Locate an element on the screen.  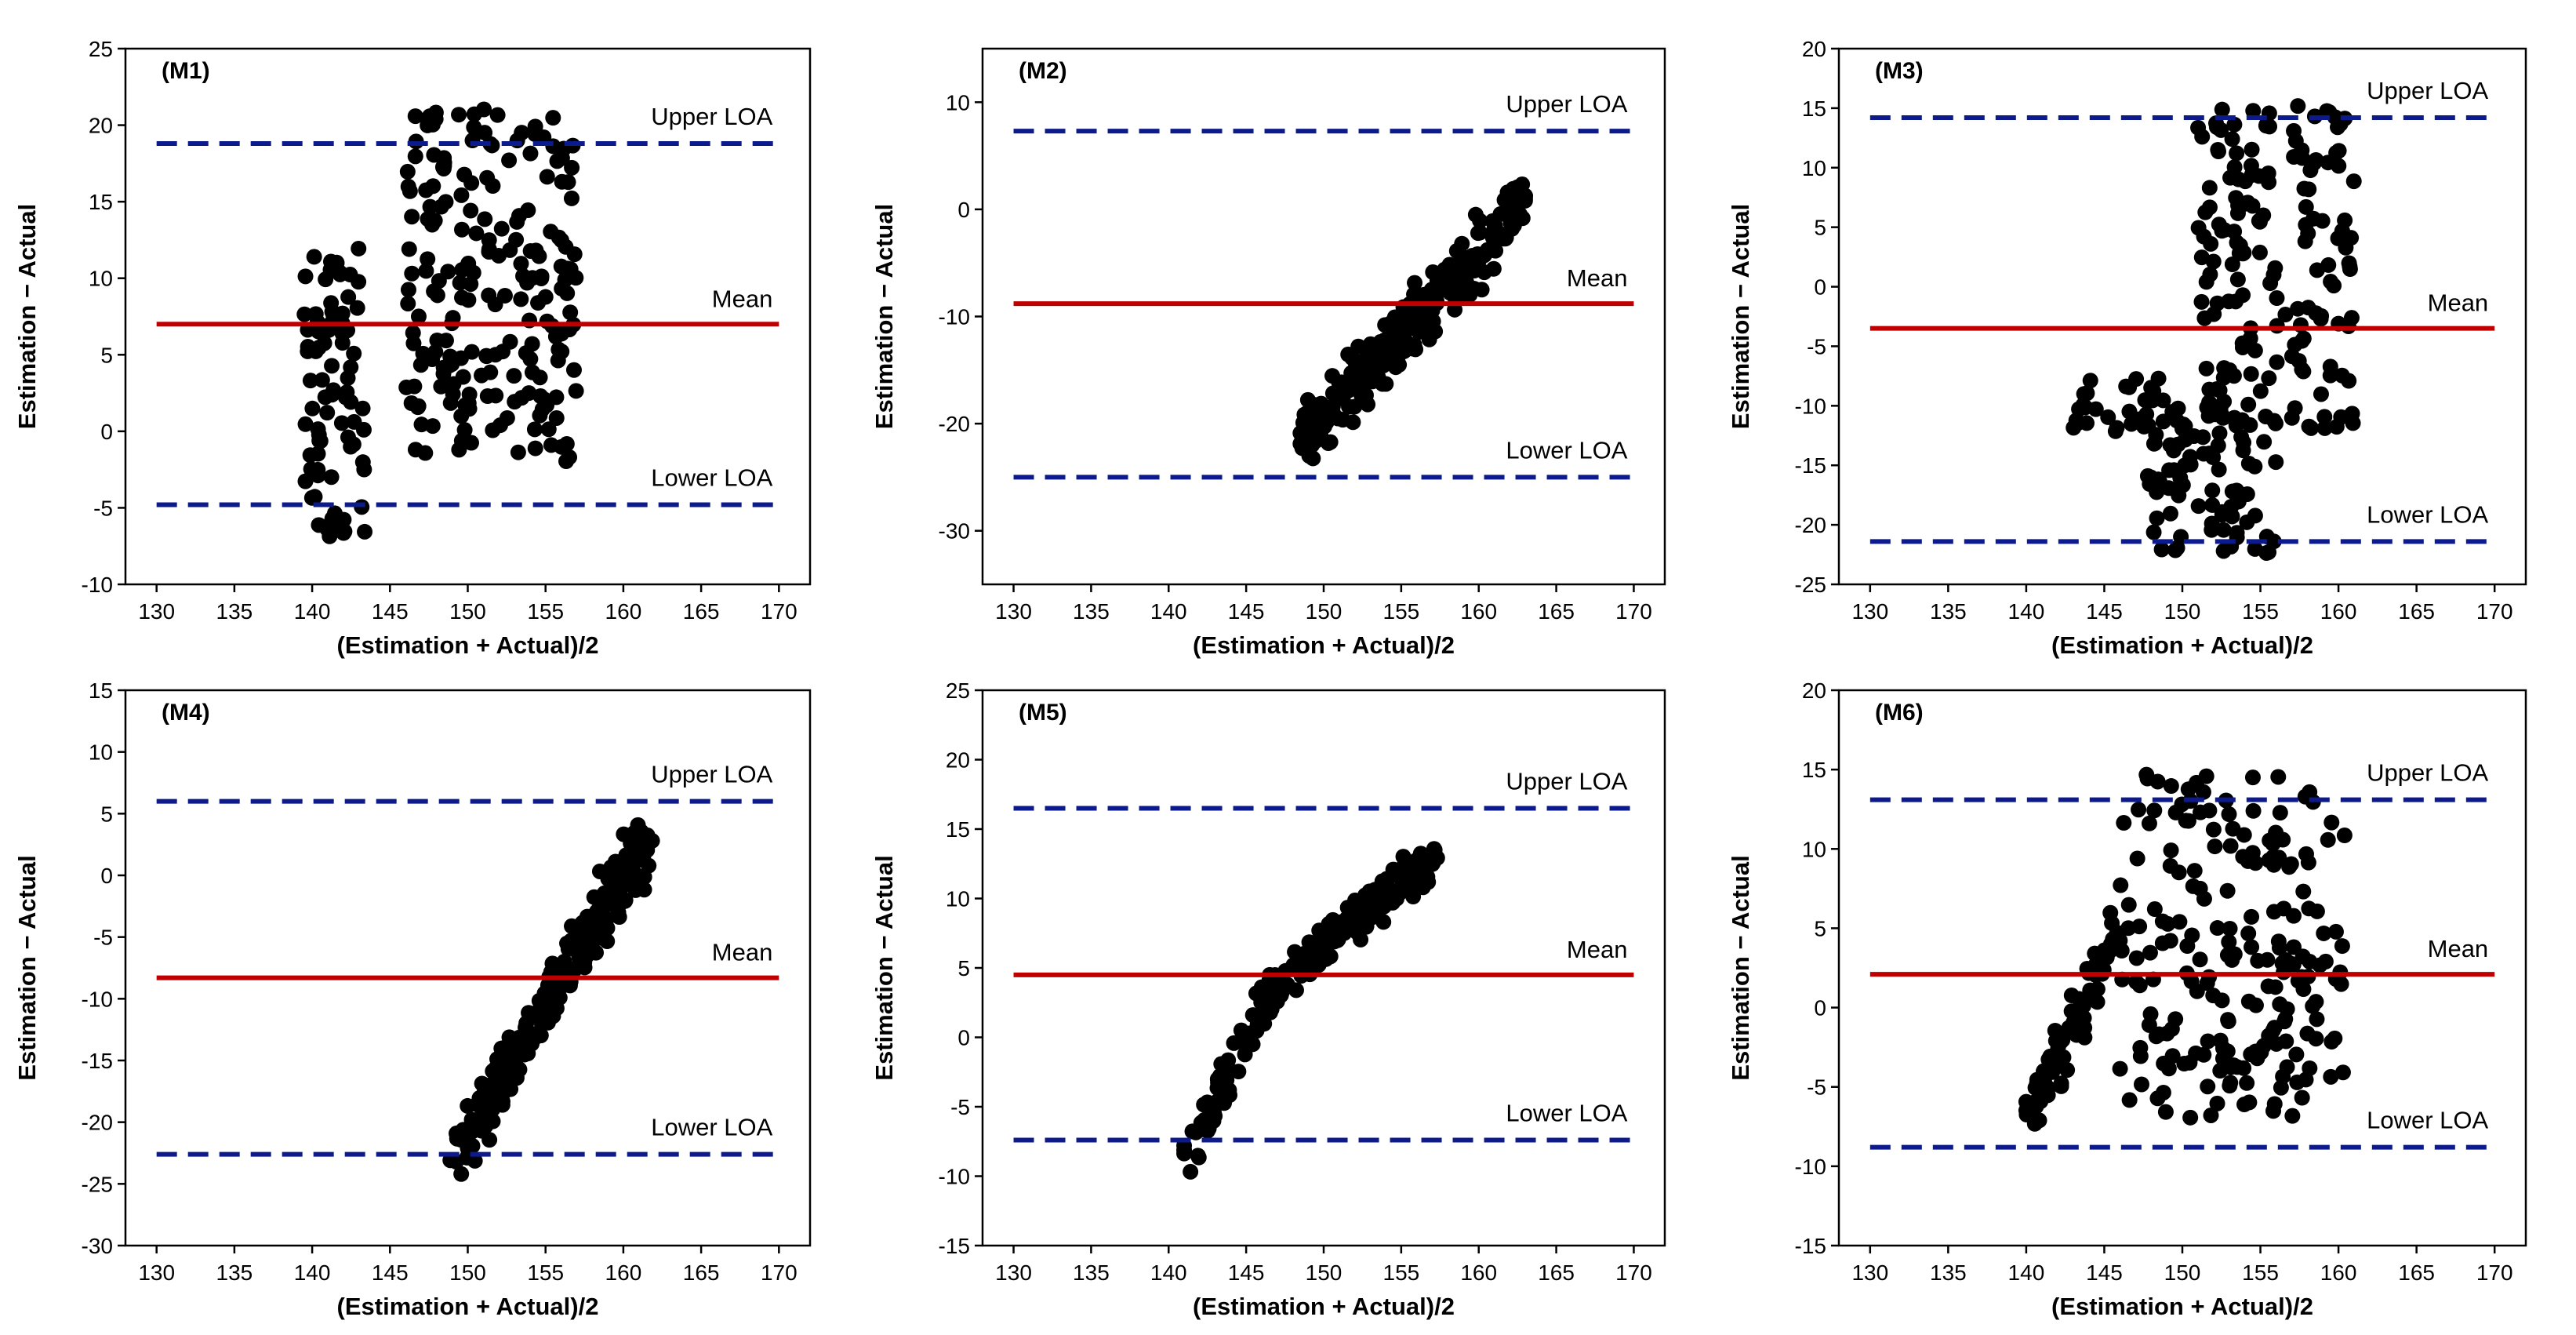
x-tick-label: 140 is located at coordinates (312, 1272).